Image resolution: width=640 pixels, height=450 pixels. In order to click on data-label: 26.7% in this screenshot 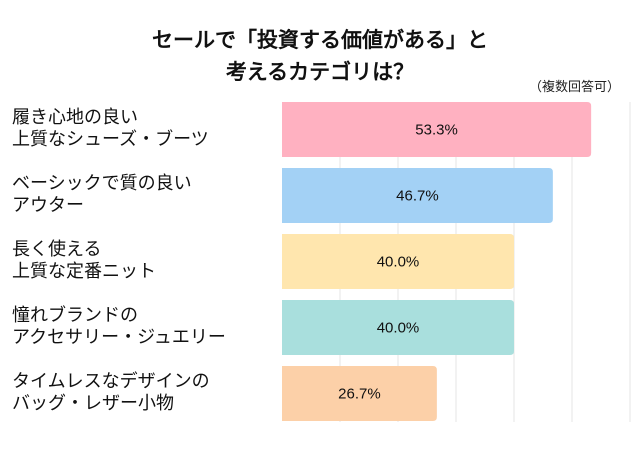, I will do `click(359, 394)`.